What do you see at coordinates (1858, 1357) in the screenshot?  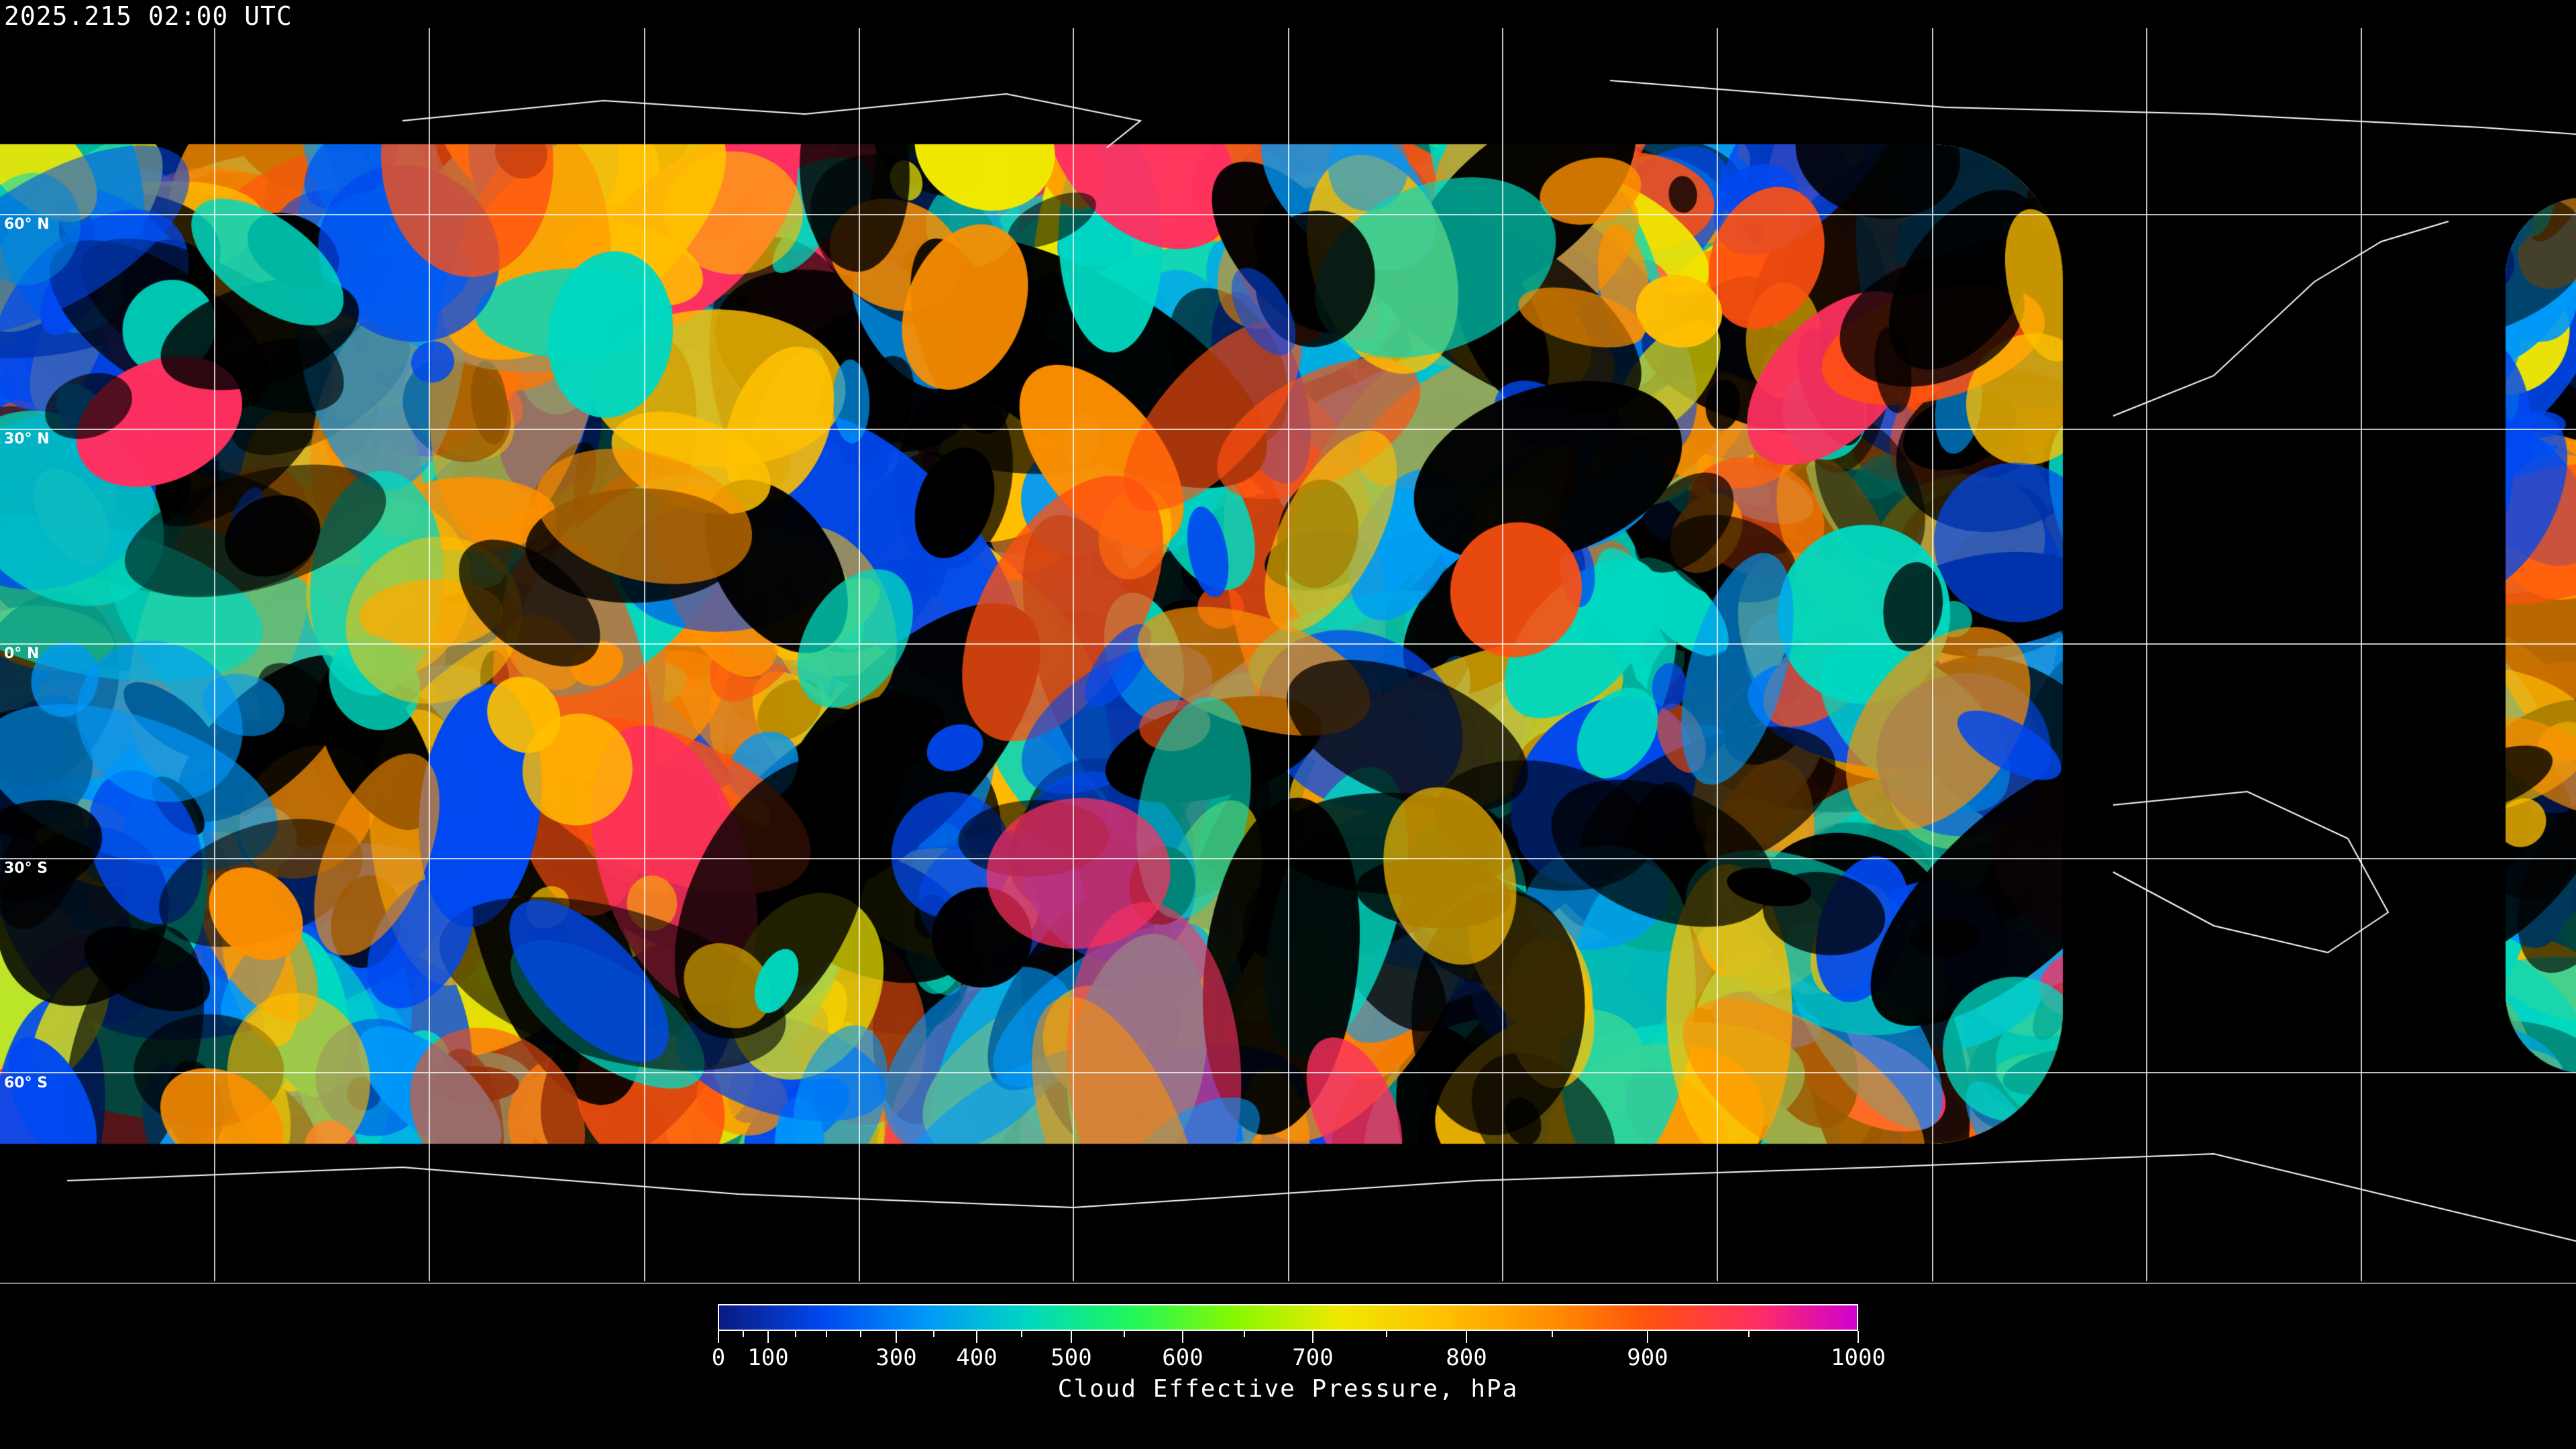 I see `colorbar-tick-label: 1000` at bounding box center [1858, 1357].